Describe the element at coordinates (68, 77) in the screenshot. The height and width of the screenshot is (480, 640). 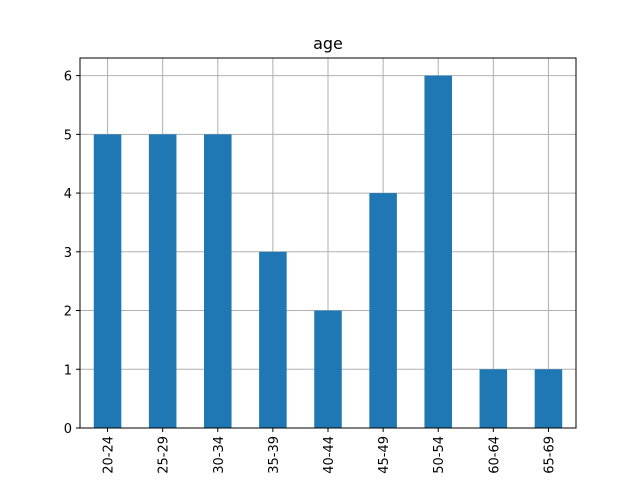
I see `y-tick-label: 6` at that location.